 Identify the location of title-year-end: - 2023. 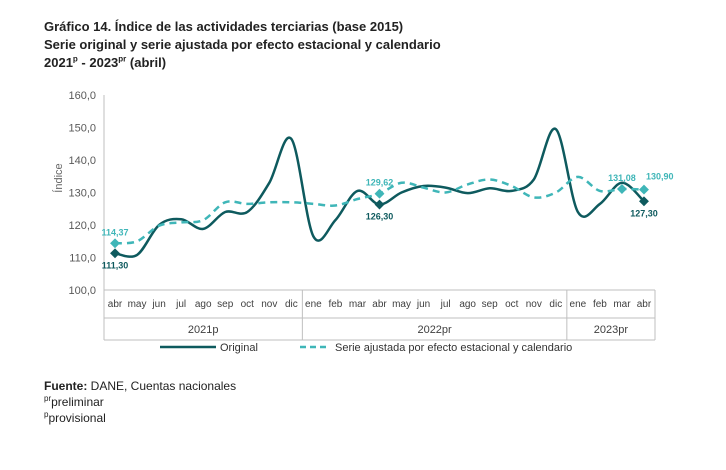
(98, 62).